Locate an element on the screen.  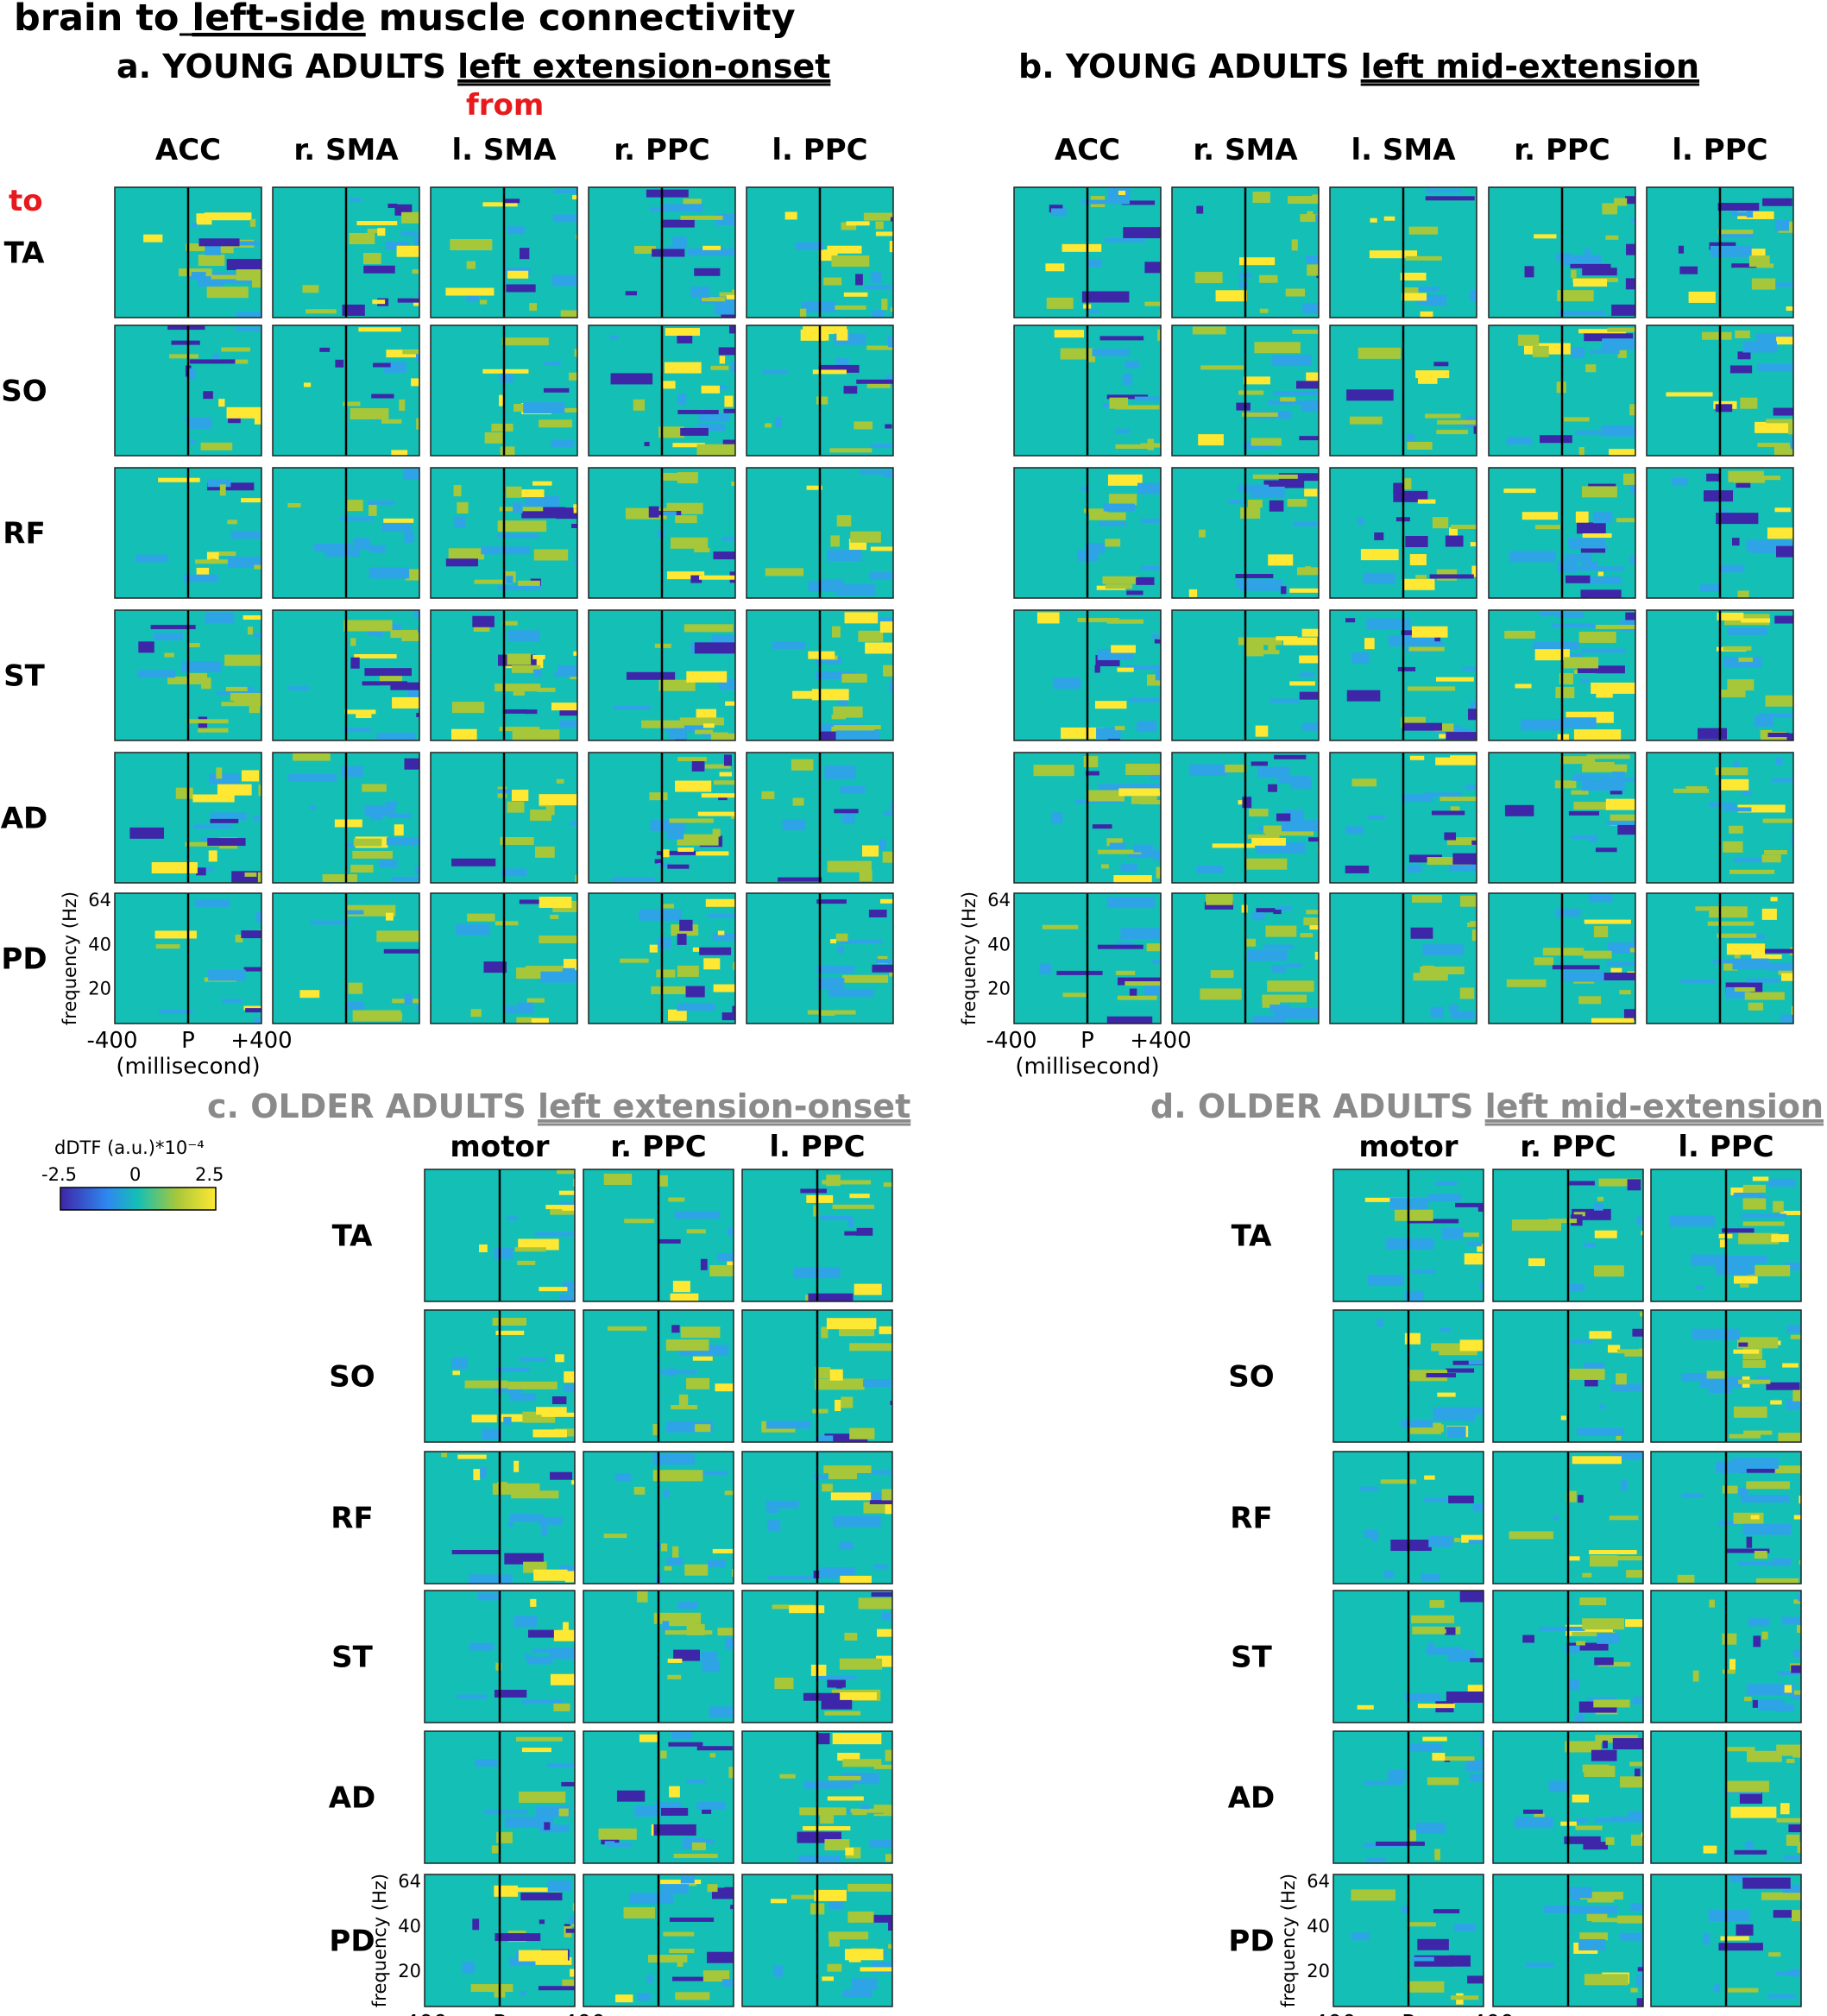
y-axis-label: frequency (Hz) is located at coordinates (1288, 1941).